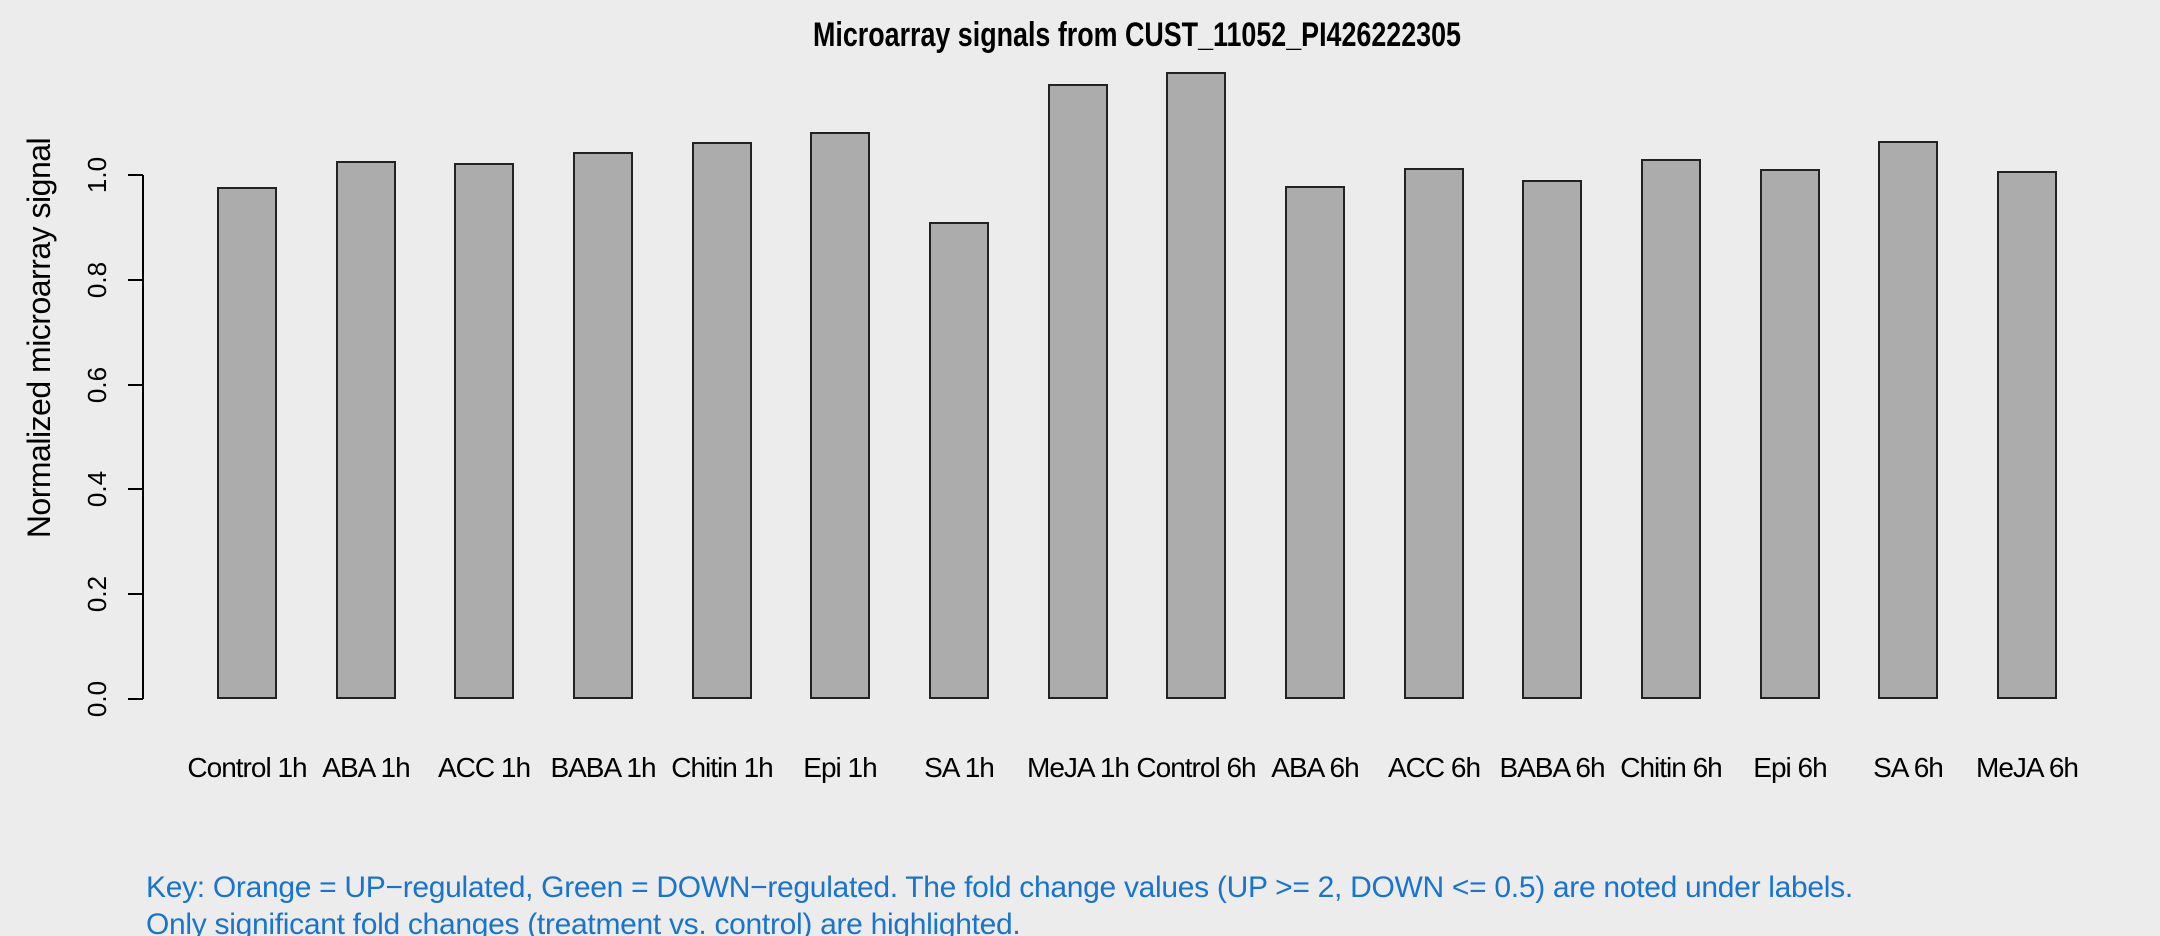 This screenshot has width=2160, height=936. What do you see at coordinates (247, 443) in the screenshot?
I see `bar-control-1h` at bounding box center [247, 443].